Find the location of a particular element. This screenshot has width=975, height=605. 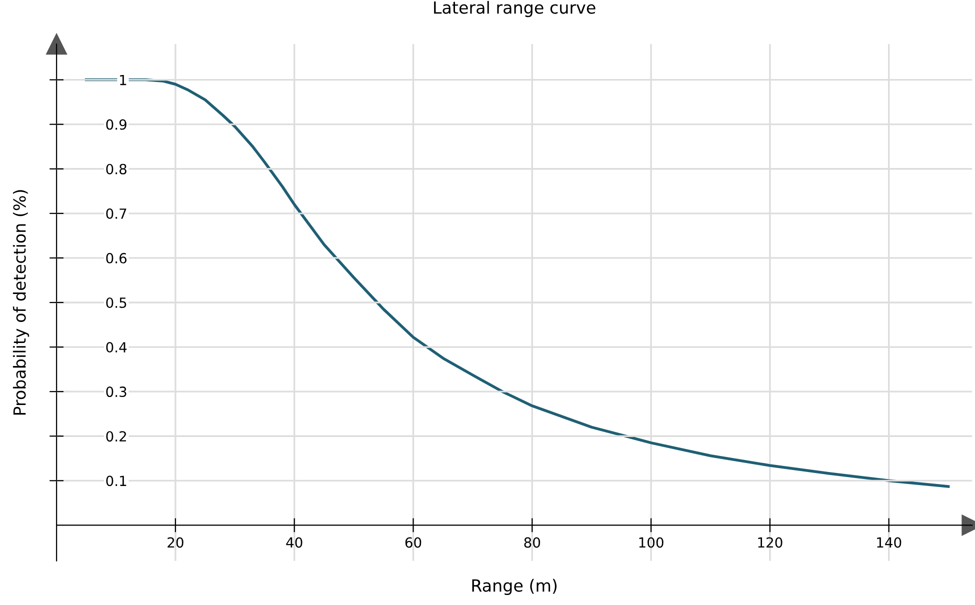

x-tick-label: 80 is located at coordinates (532, 542).